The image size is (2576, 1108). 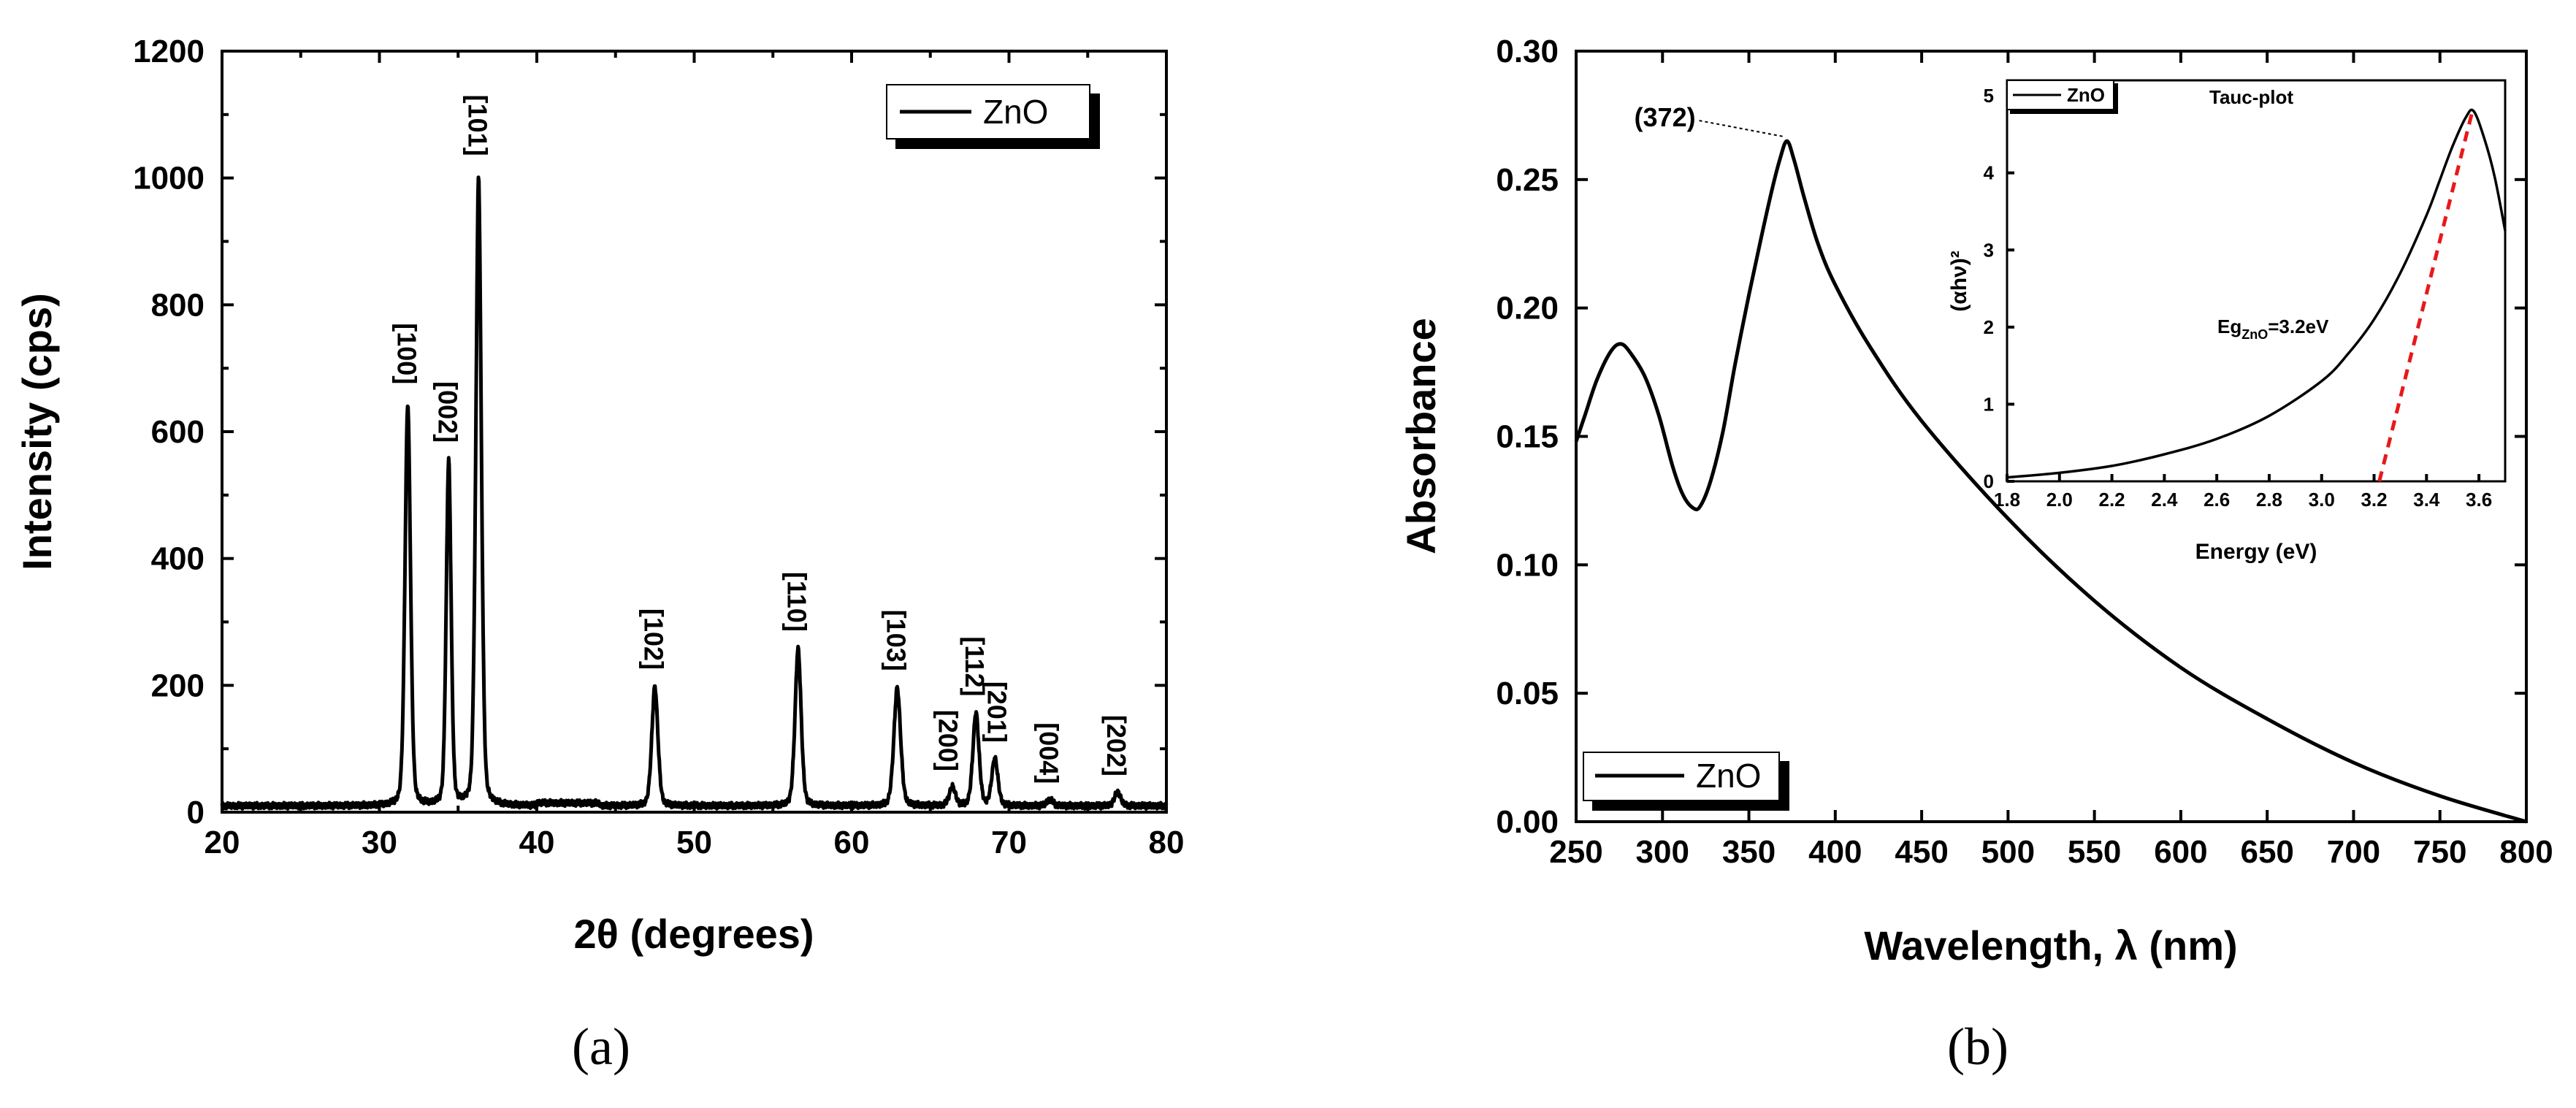 I want to click on tauc-x-tick-label: 3.6, so click(x=2479, y=500).